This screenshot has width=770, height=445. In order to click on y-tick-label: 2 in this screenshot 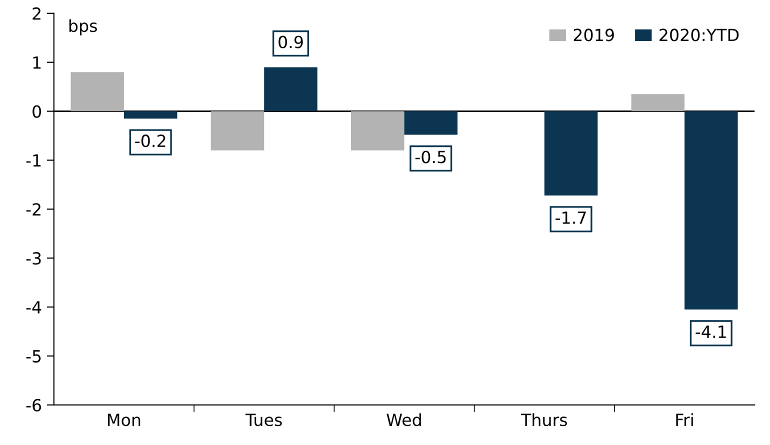, I will do `click(36, 13)`.